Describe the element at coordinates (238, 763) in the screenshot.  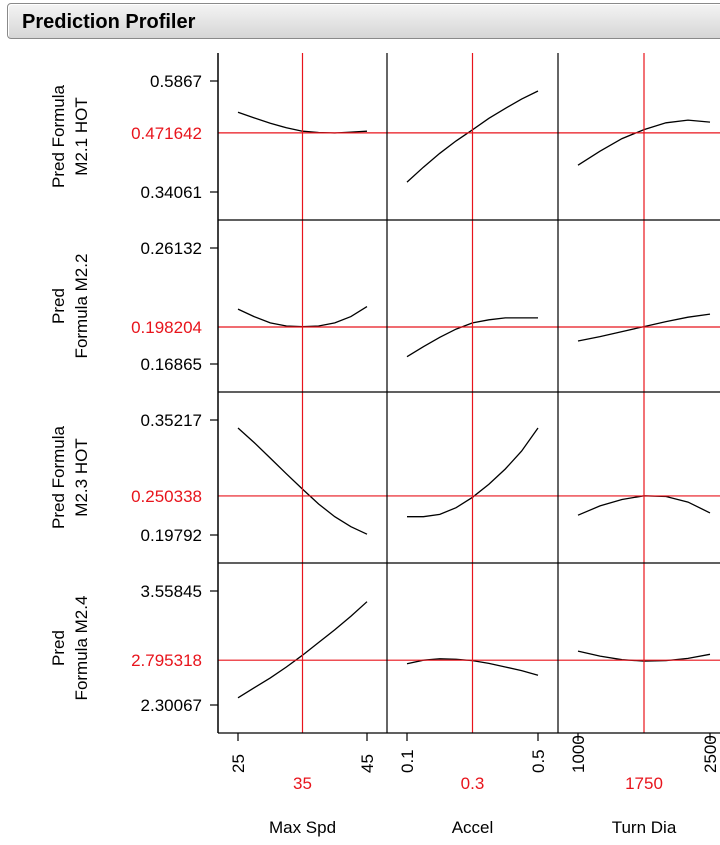
I see `x-tick-label: 25` at that location.